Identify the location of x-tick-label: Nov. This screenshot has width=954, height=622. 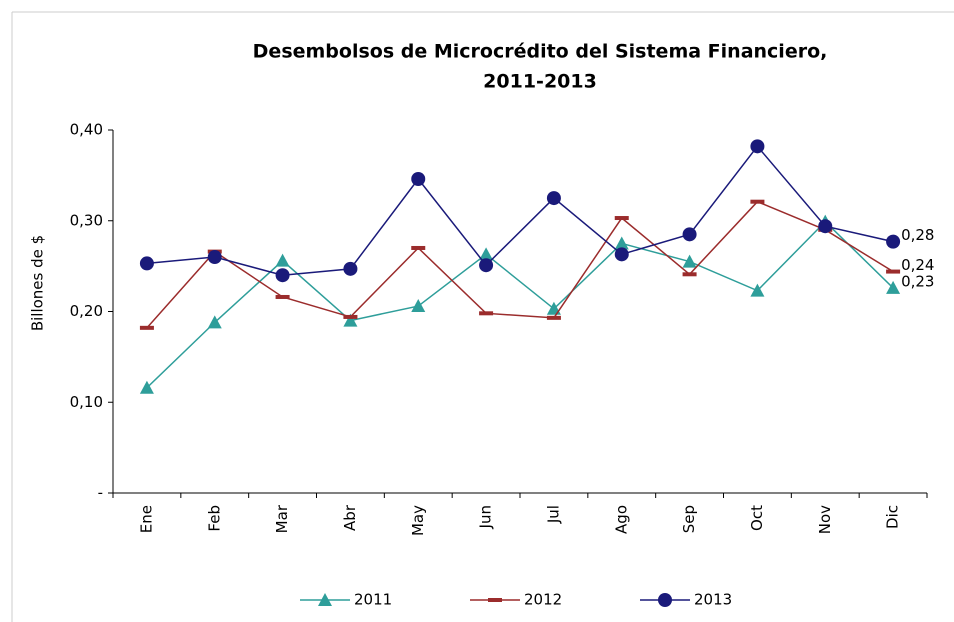
(825, 519).